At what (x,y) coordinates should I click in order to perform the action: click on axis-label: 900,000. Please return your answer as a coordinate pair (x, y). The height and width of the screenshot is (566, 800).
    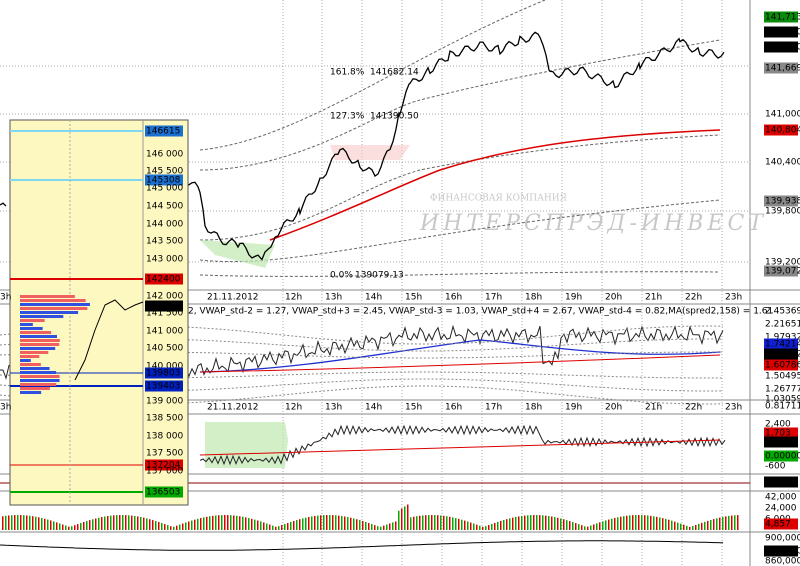
    Looking at the image, I should click on (782, 539).